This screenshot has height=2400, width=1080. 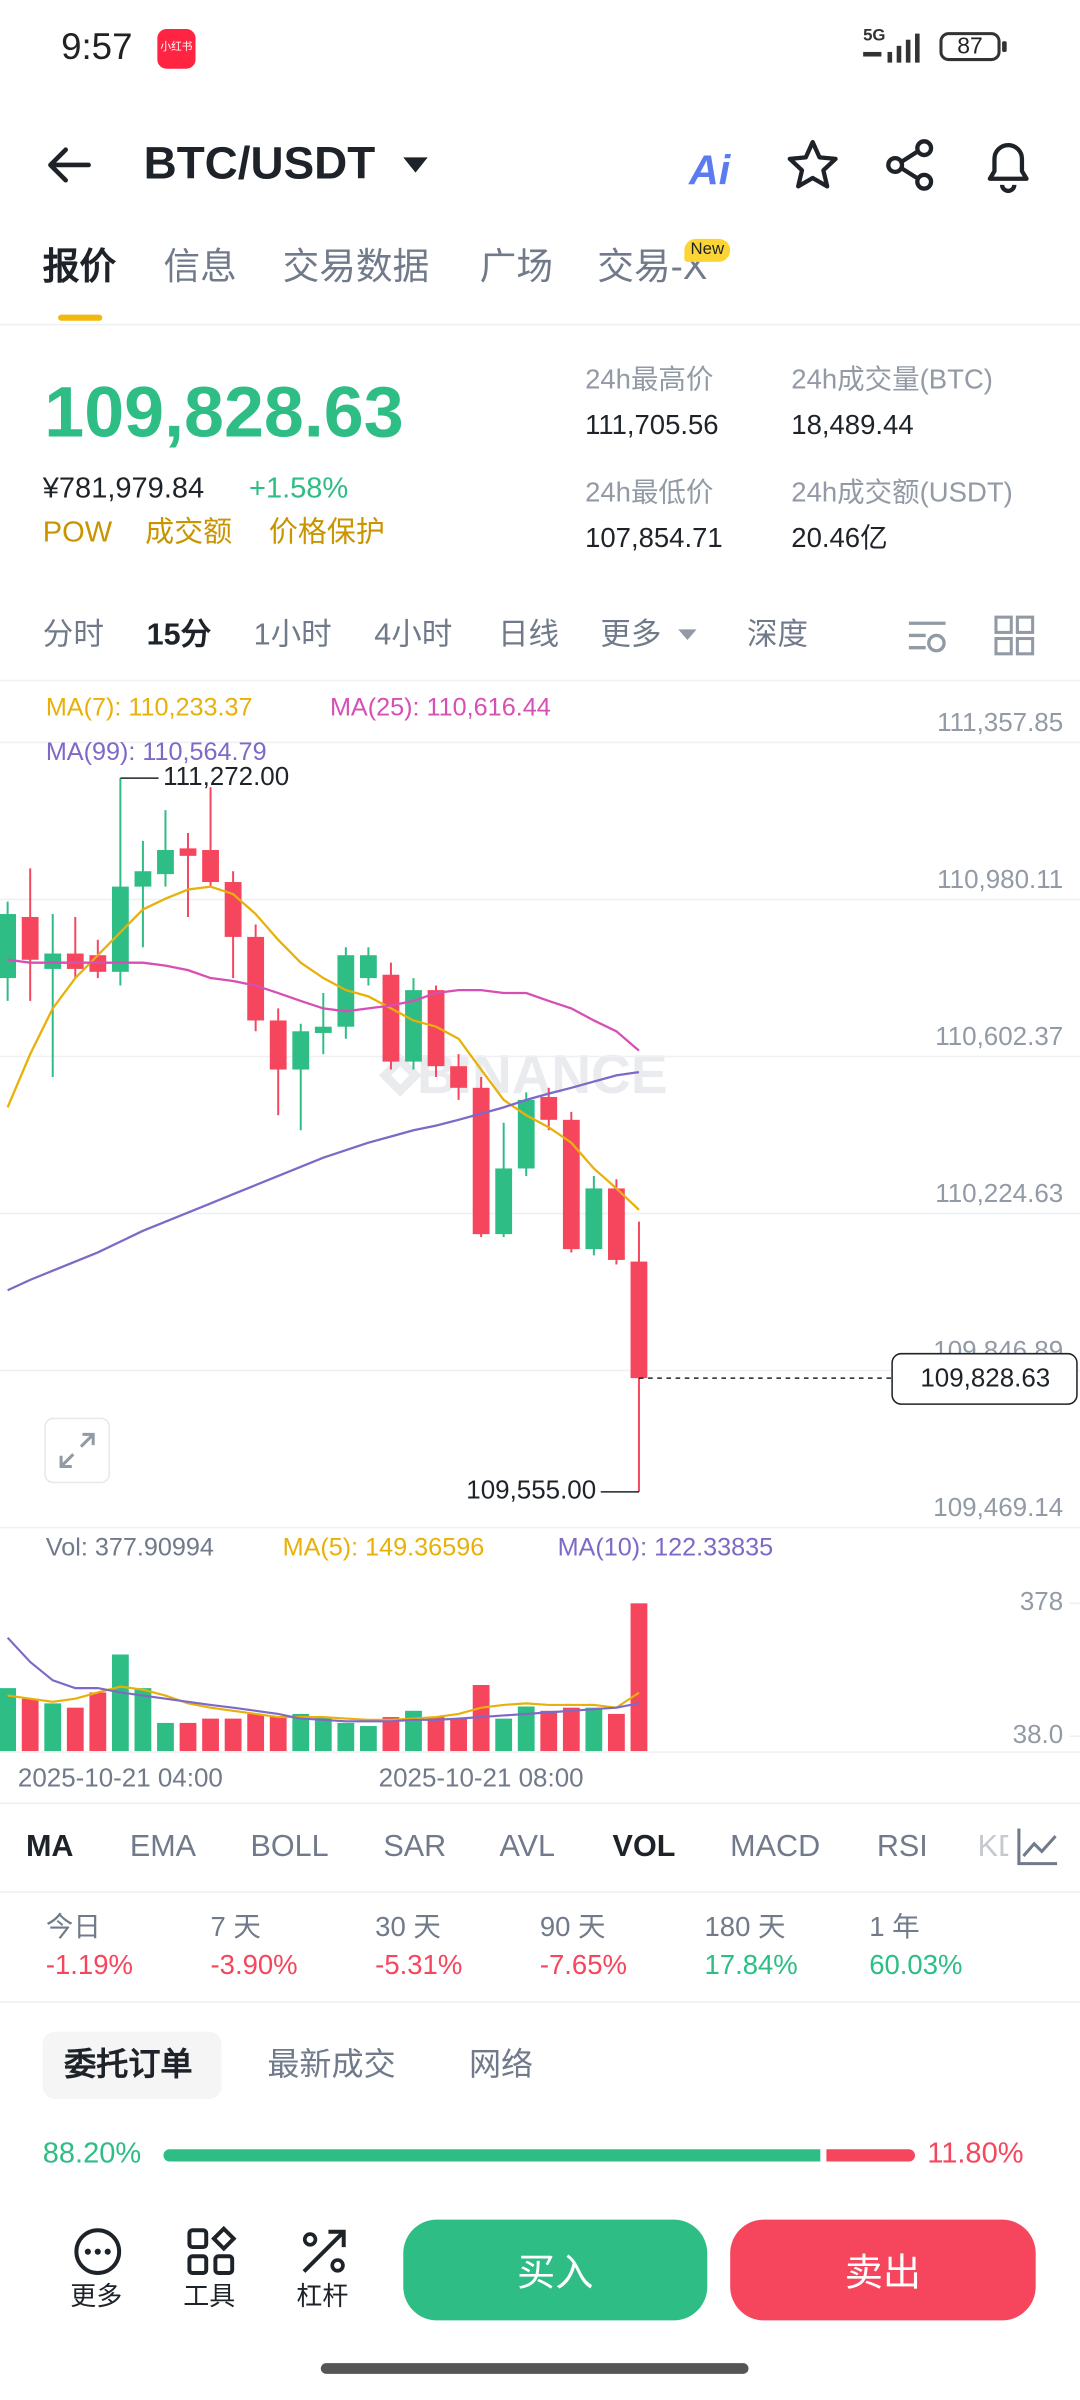 I want to click on tab: 广场, so click(x=516, y=267).